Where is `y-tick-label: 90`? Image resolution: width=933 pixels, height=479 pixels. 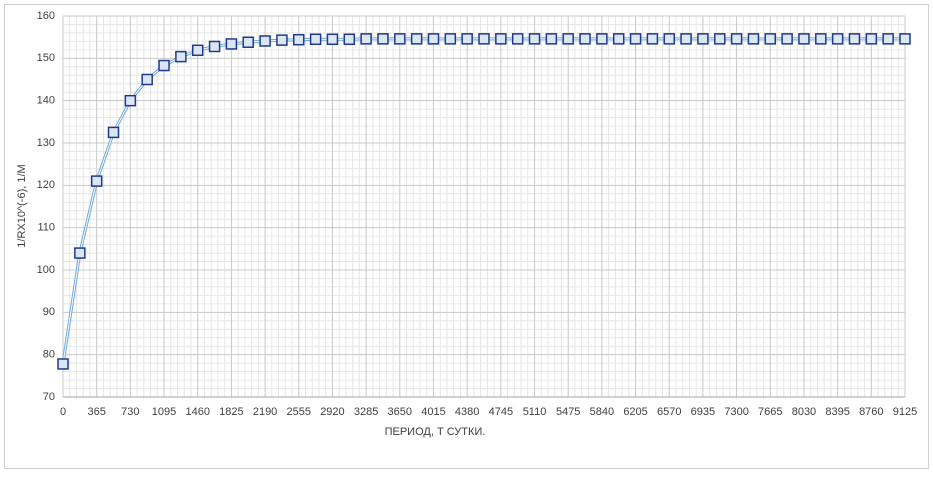
y-tick-label: 90 is located at coordinates (49, 312).